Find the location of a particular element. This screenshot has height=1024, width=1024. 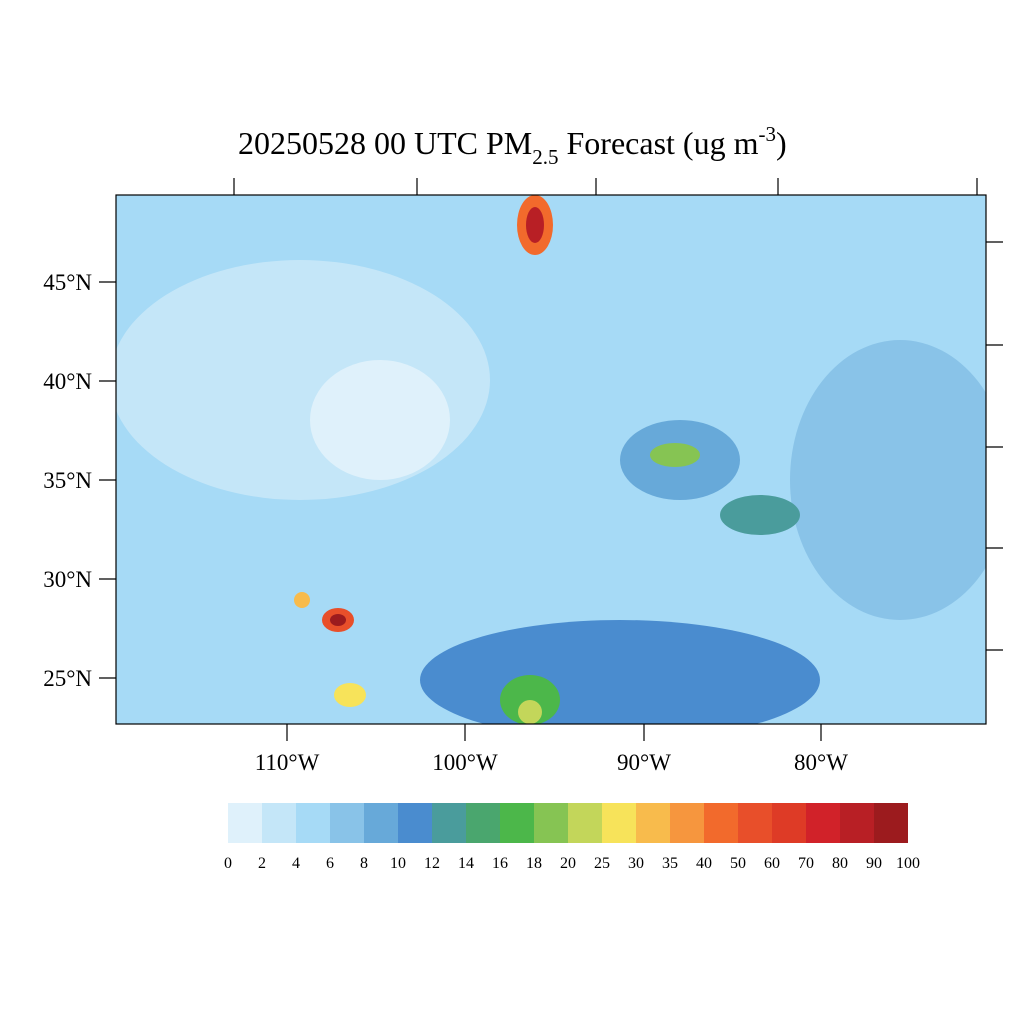

title-end: ) is located at coordinates (781, 143).